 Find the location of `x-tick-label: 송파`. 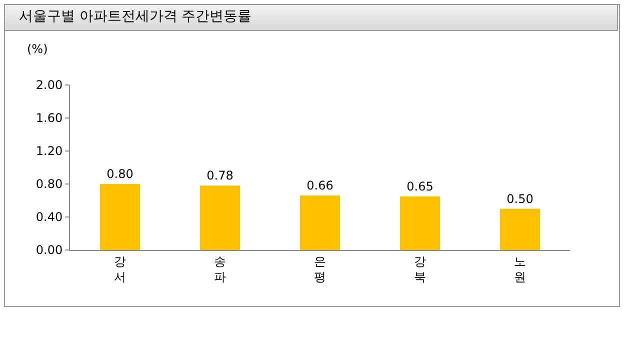

x-tick-label: 송파 is located at coordinates (220, 269).